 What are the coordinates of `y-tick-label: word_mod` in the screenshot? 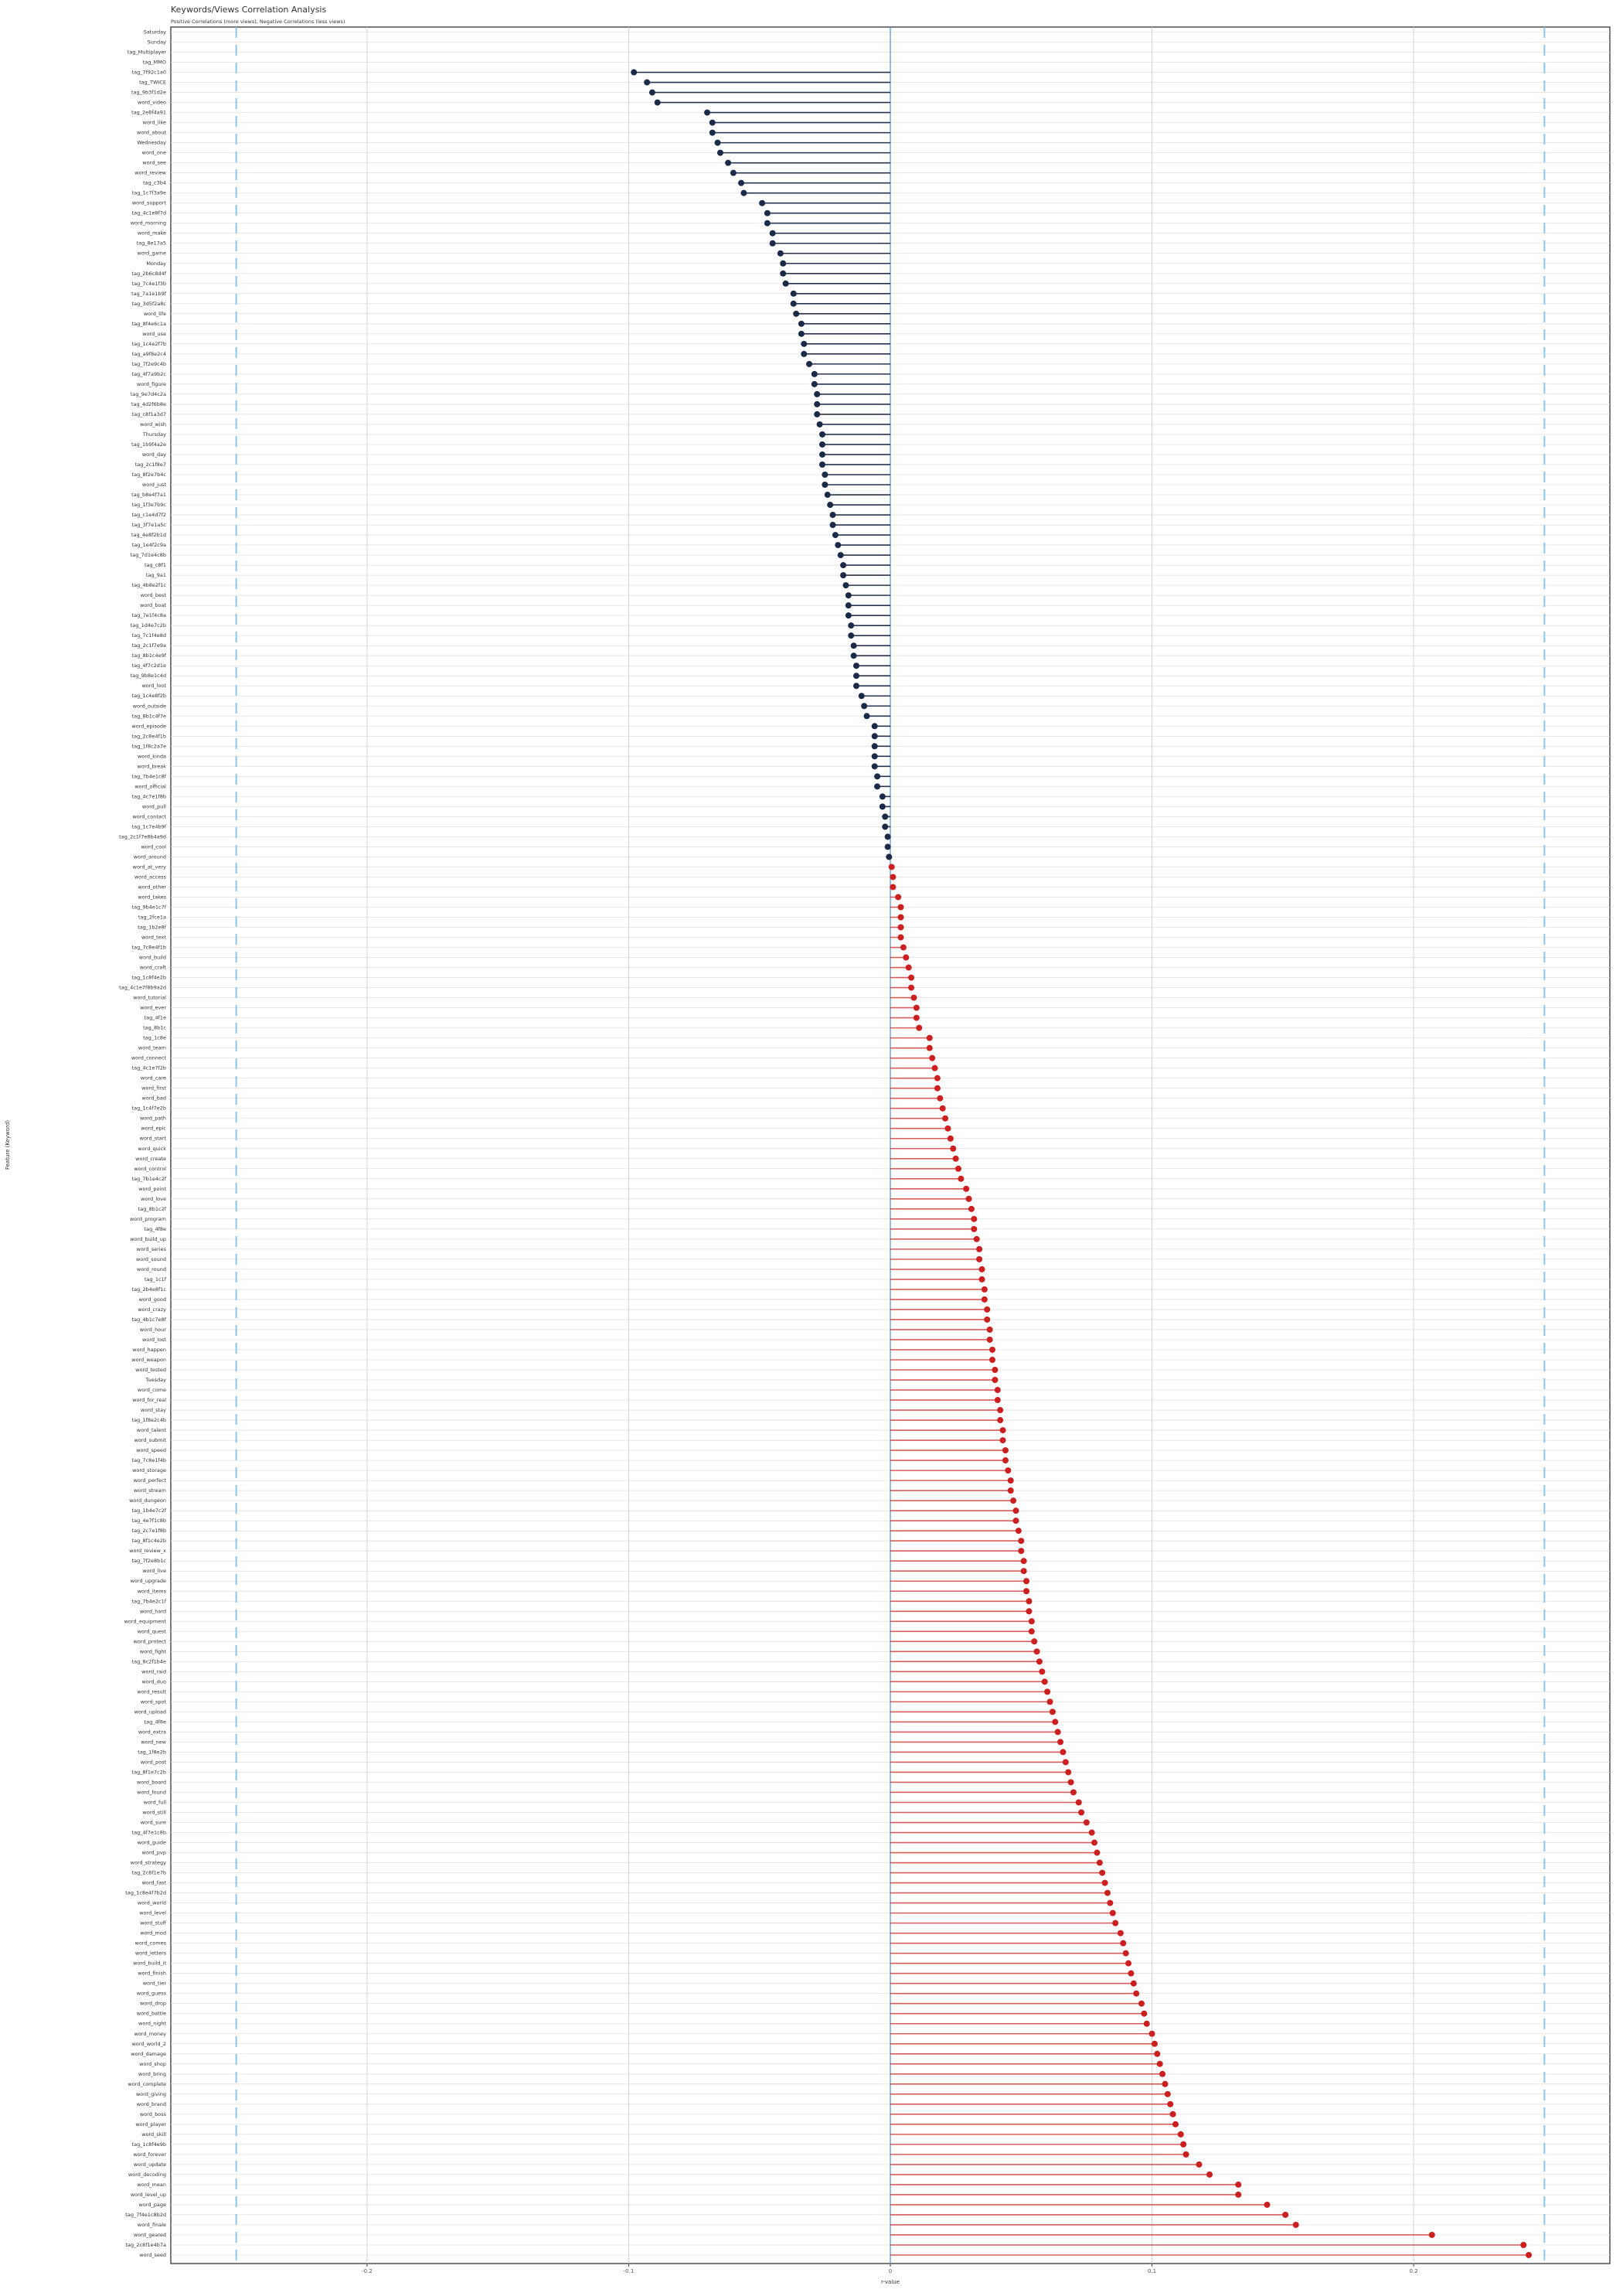 It's located at (153, 1933).